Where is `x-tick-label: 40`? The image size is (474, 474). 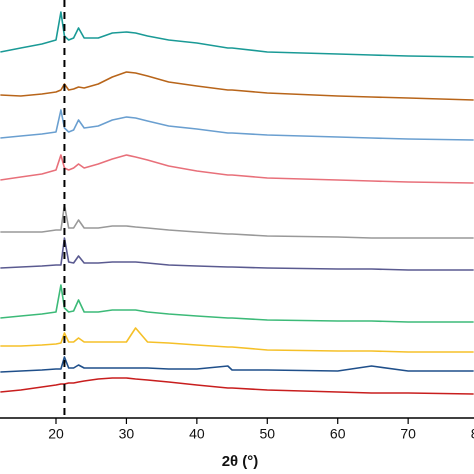
x-tick-label: 40 is located at coordinates (197, 434).